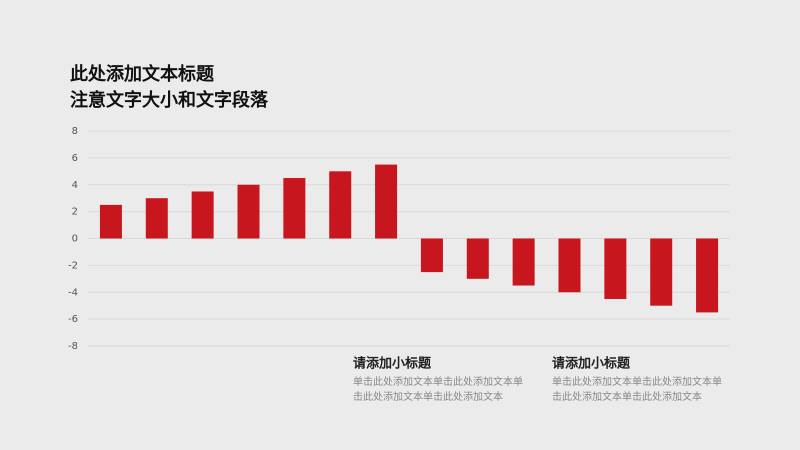 Image resolution: width=800 pixels, height=450 pixels. Describe the element at coordinates (75, 185) in the screenshot. I see `y-tick-label: 4` at that location.